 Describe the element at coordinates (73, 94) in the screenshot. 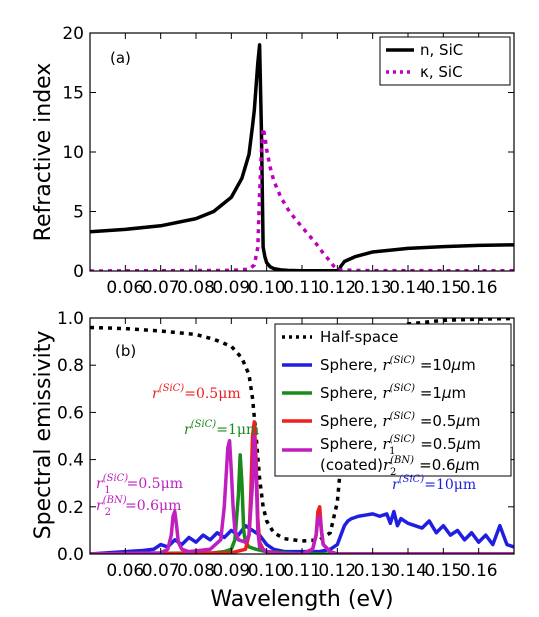

I see `panel-a-ytick-label: 15` at that location.